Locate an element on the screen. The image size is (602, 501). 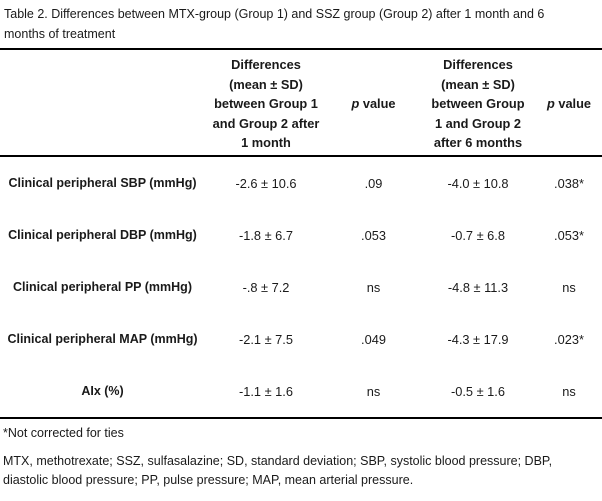
diff-6-months-cell: -0.7 ± 6.8 is located at coordinates (478, 235).